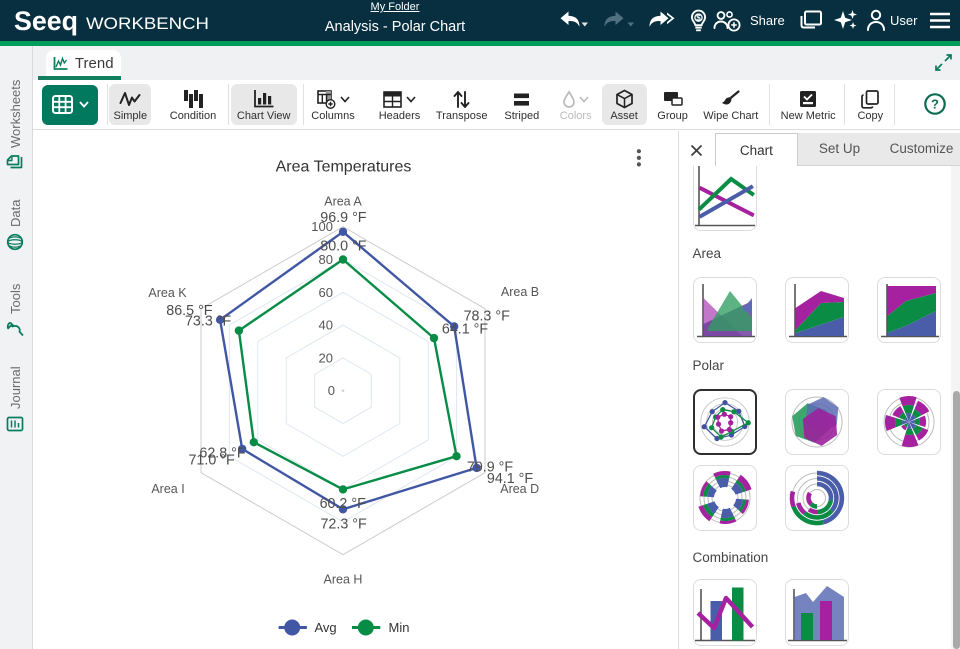 This screenshot has height=649, width=960. Describe the element at coordinates (331, 390) in the screenshot. I see `svg-text: 0` at that location.